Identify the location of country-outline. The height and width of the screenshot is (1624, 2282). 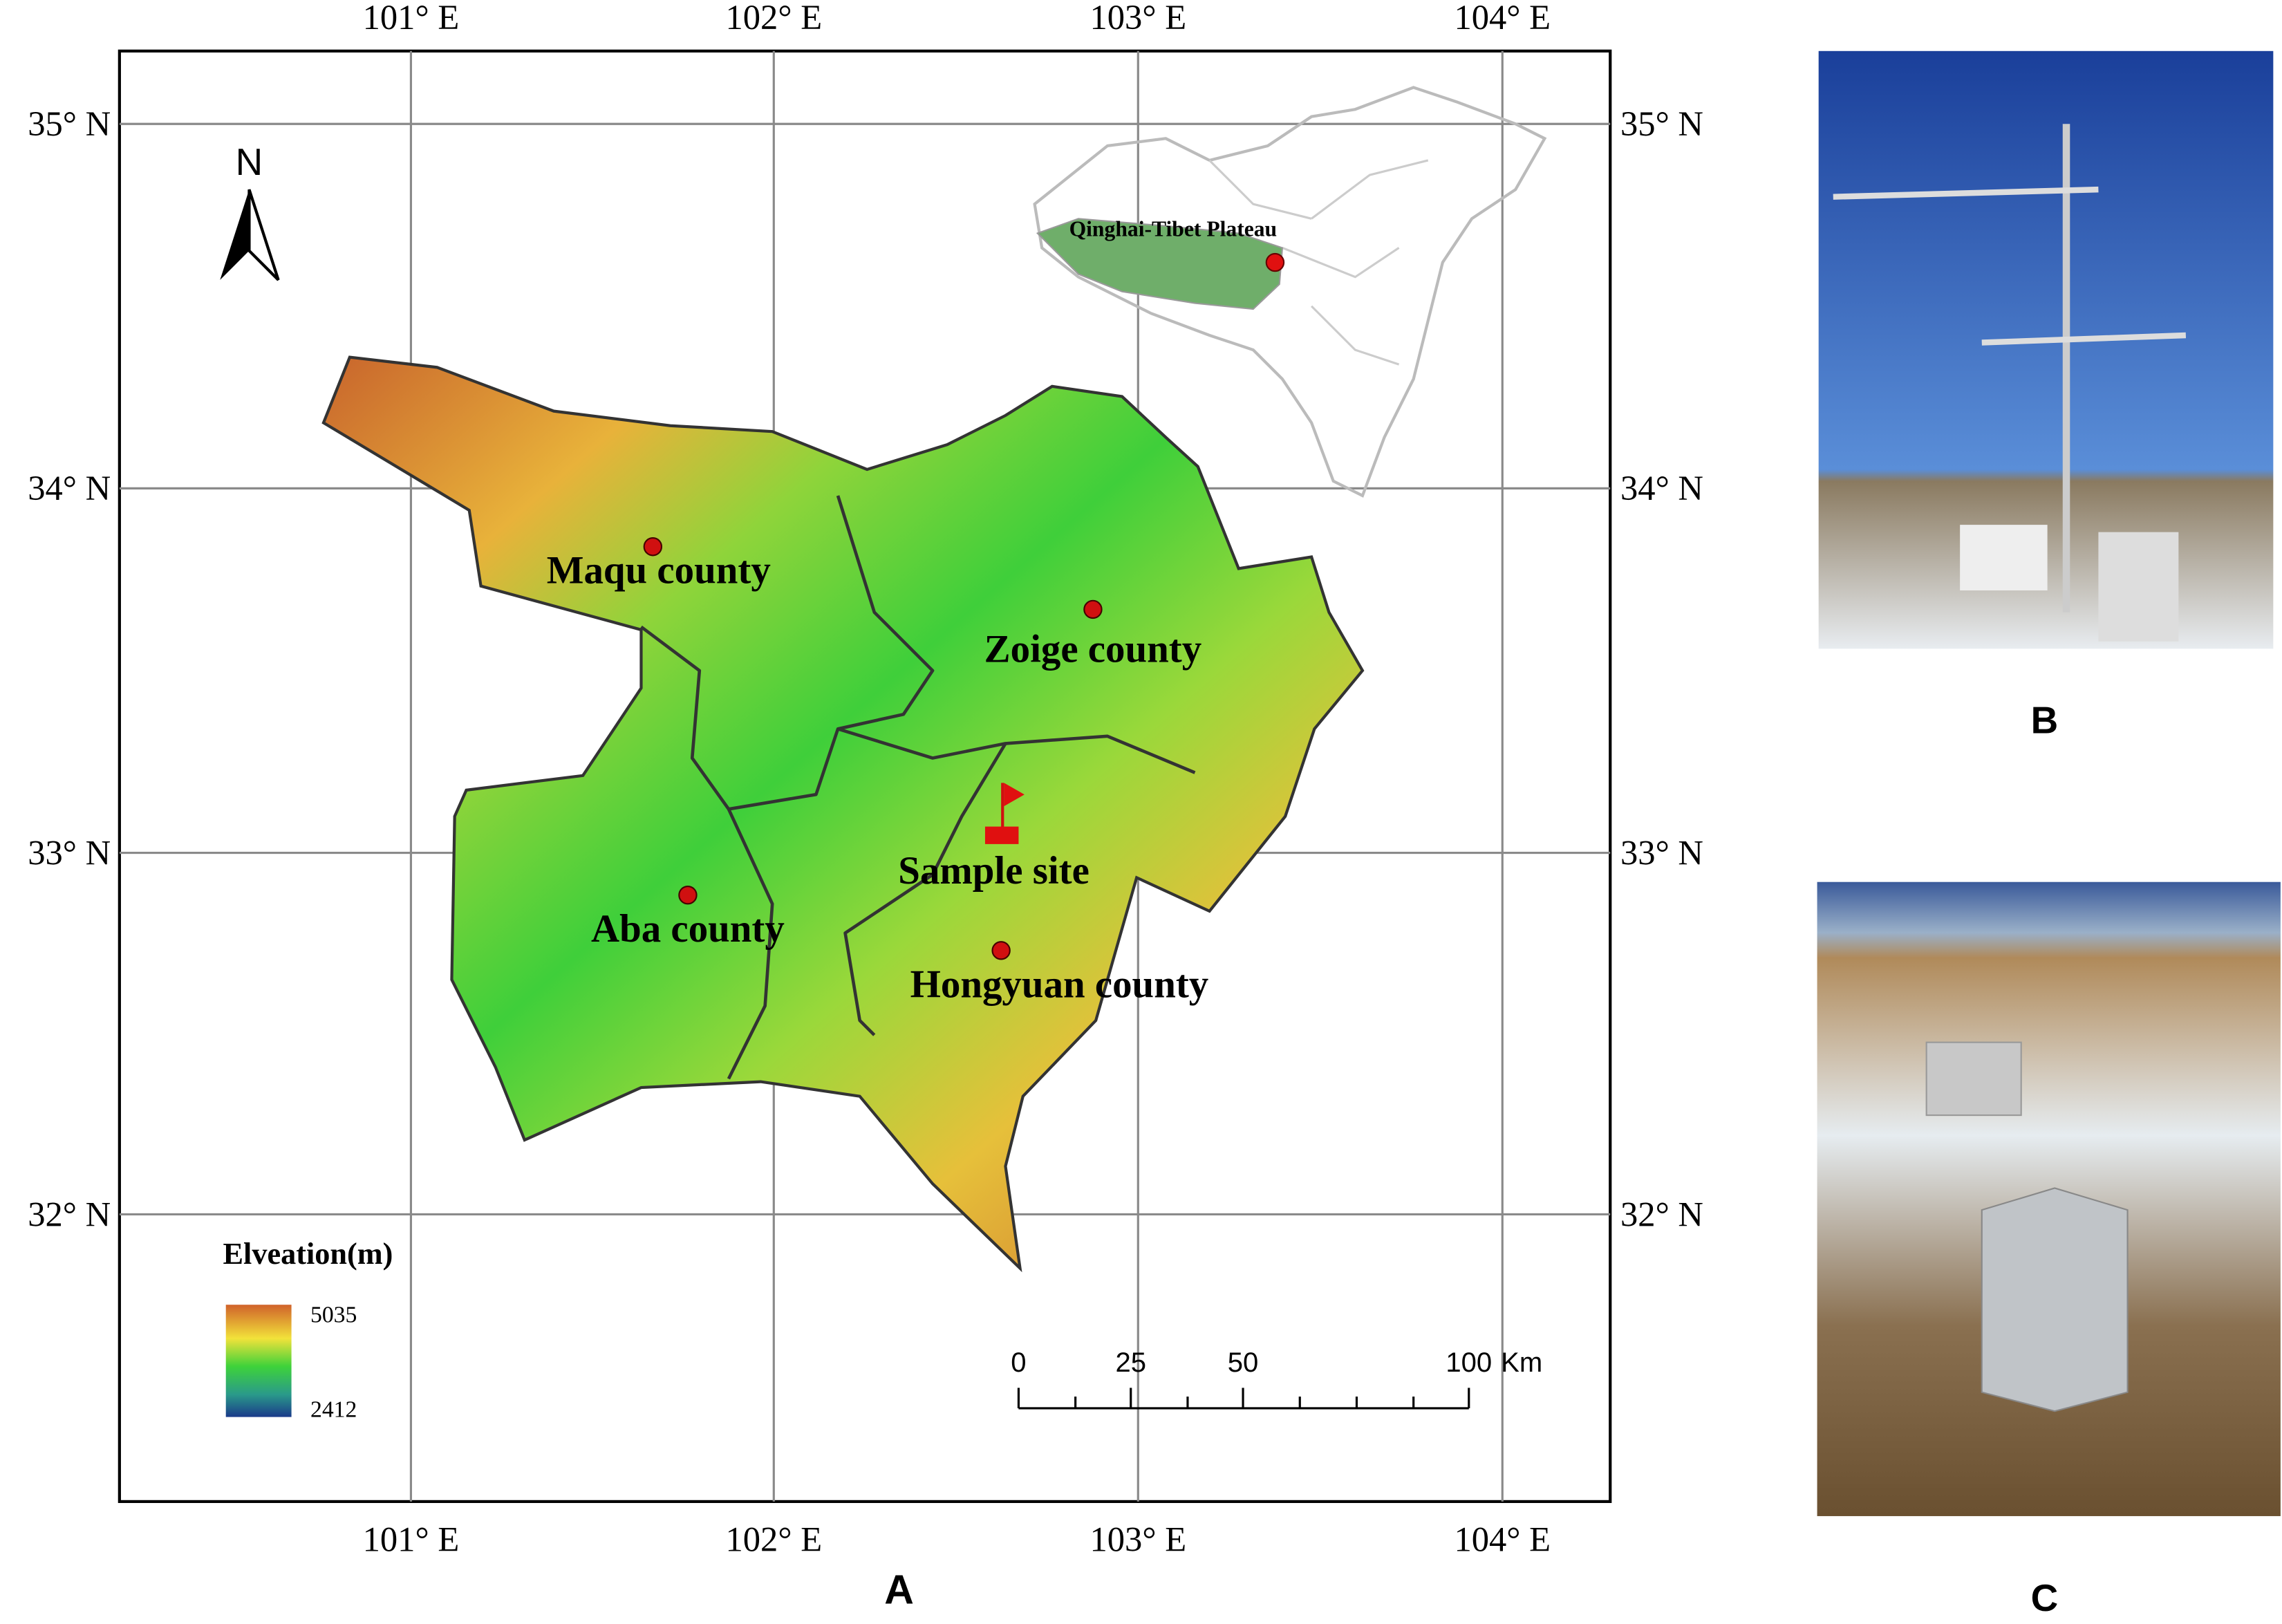
(1290, 292).